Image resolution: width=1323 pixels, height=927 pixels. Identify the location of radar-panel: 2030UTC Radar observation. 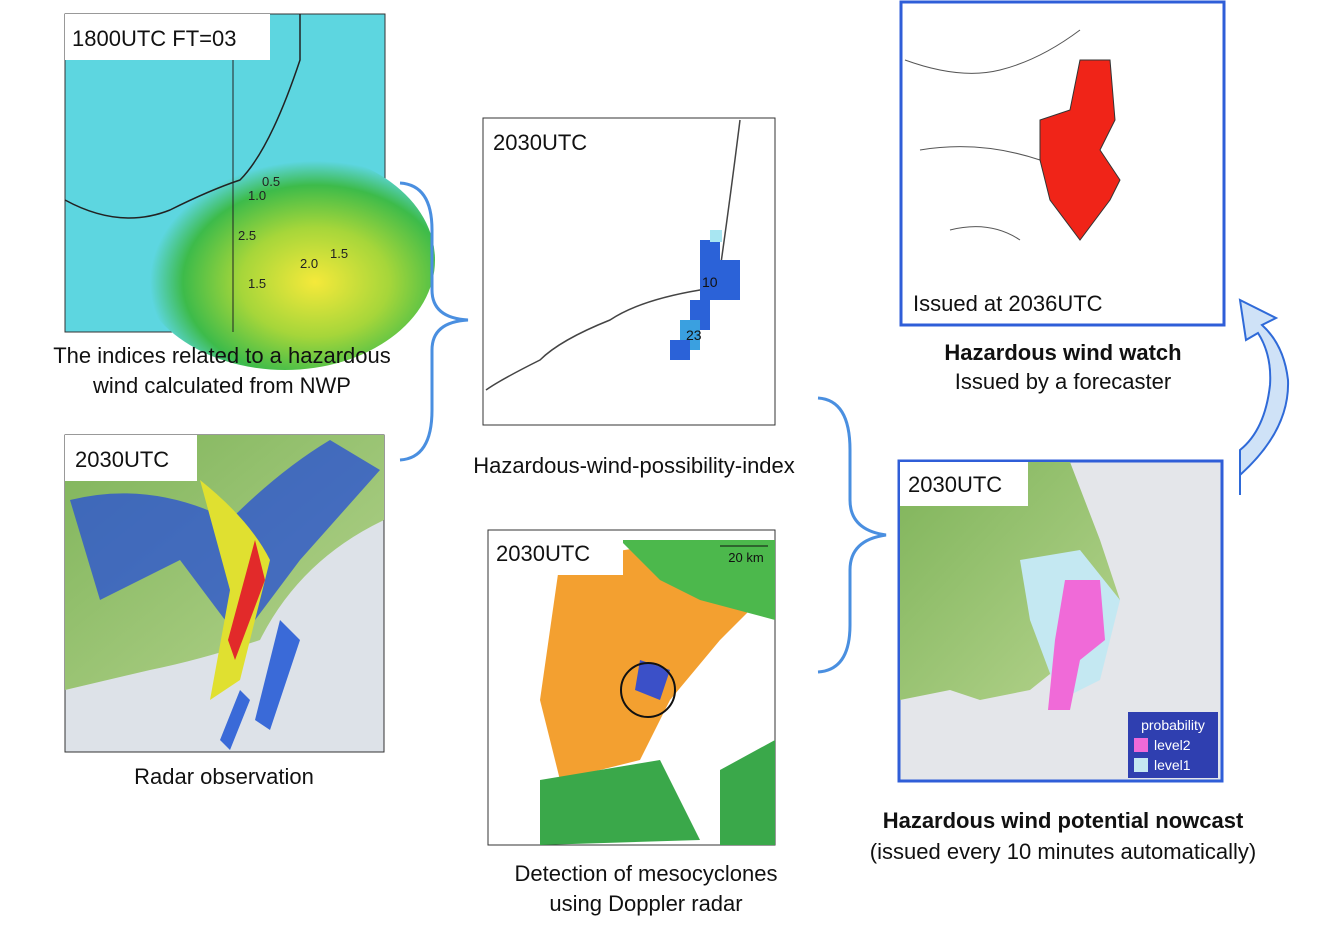
(224, 611).